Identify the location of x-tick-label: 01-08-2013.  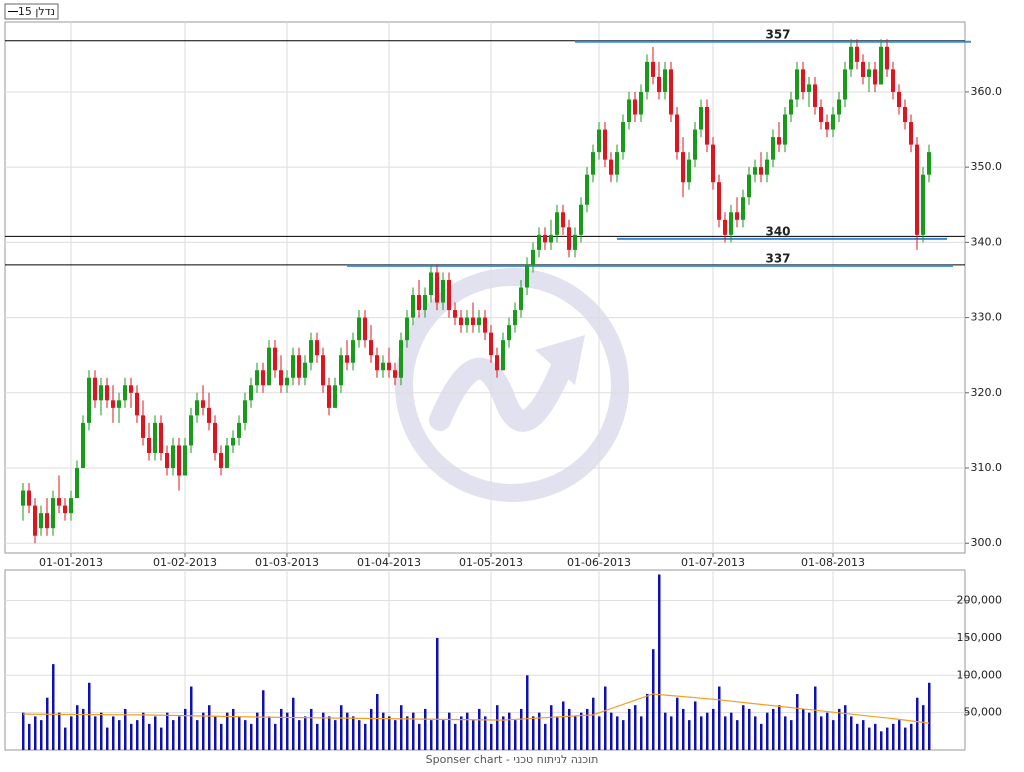
(833, 562).